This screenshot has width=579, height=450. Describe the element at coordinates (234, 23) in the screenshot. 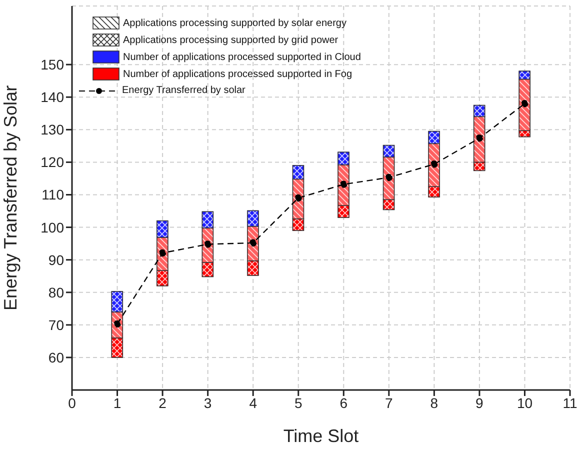

I see `annotation: Applications processing supported by solar energy` at that location.